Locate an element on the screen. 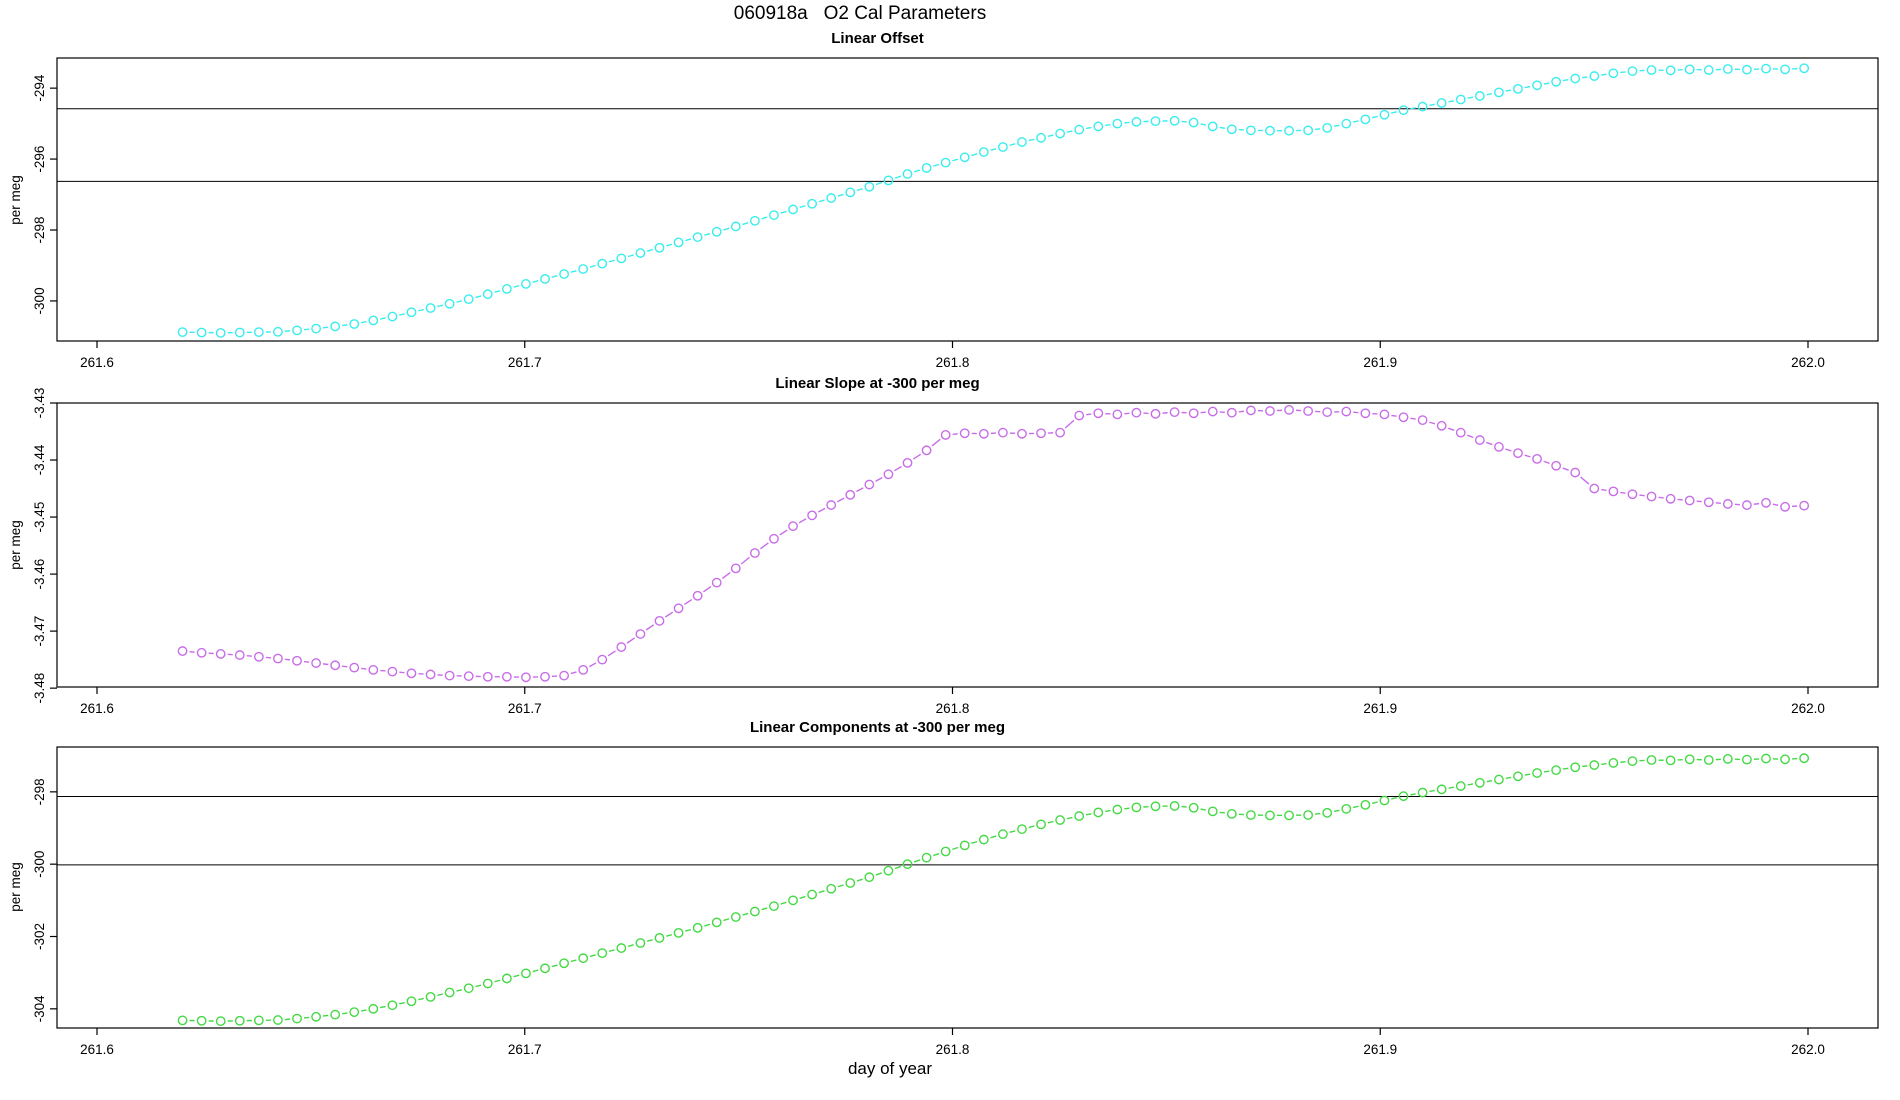 This screenshot has height=1100, width=1900. x-tick-label: 262.0 is located at coordinates (1808, 362).